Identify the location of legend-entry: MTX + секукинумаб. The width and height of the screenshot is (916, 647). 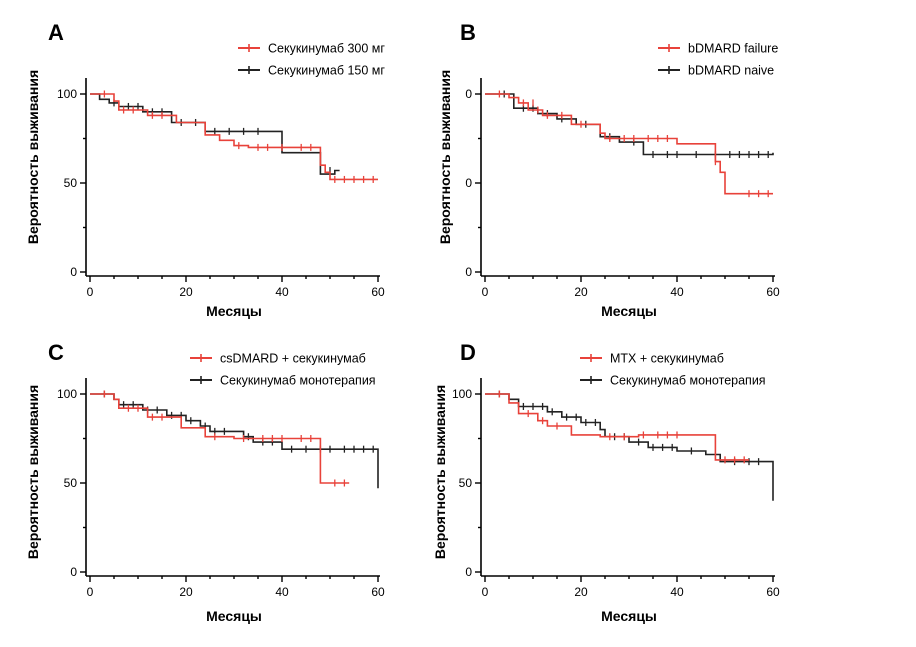
(652, 359).